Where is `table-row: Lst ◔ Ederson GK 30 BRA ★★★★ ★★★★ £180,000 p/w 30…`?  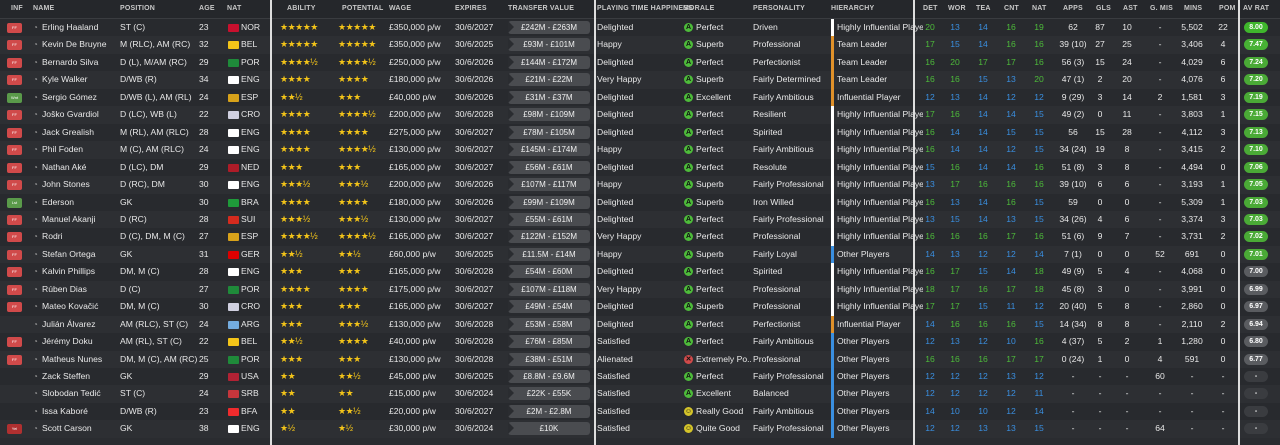
table-row: Lst ◔ Ederson GK 30 BRA ★★★★ ★★★★ £180,000 p/w 30… is located at coordinates (640, 202).